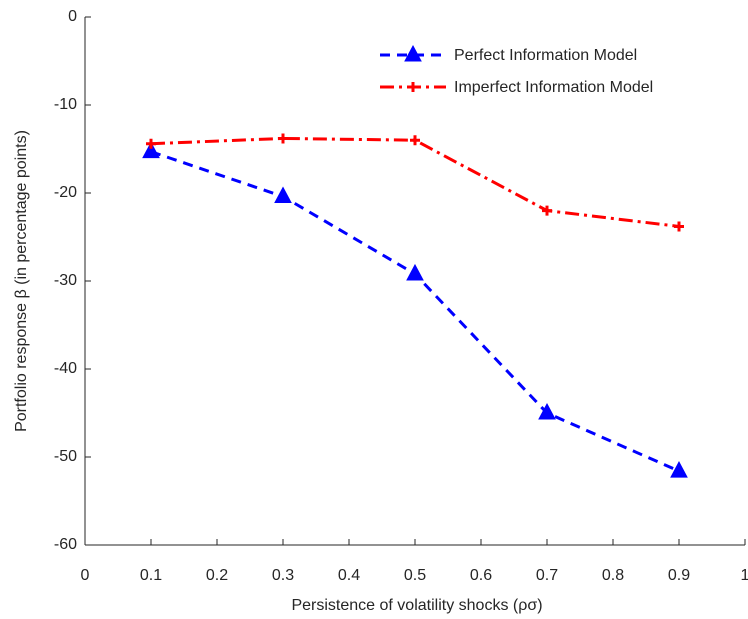 The image size is (748, 619). Describe the element at coordinates (72, 16) in the screenshot. I see `y-tick-label: 0` at that location.